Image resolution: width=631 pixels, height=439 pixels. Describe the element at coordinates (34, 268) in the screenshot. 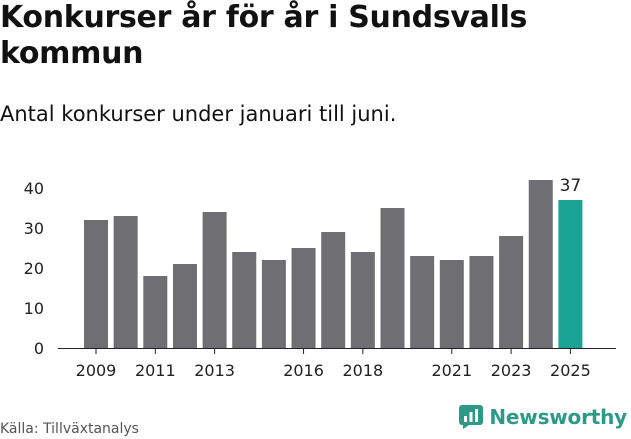

I see `y-tick-label: 20` at that location.